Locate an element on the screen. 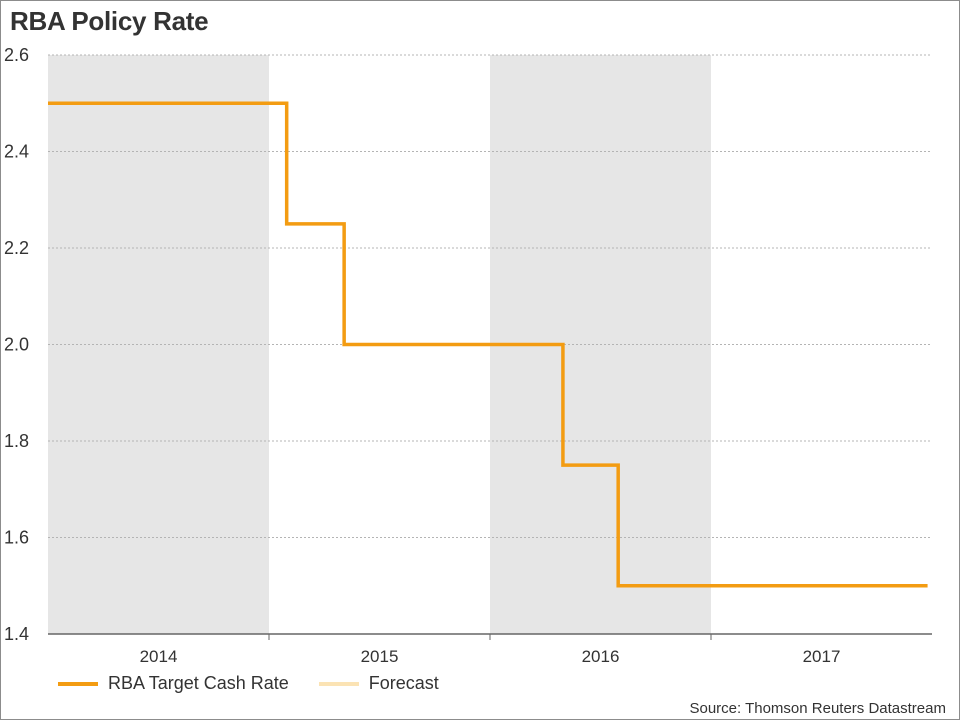  y-tick-label: 2.4 is located at coordinates (16, 152).